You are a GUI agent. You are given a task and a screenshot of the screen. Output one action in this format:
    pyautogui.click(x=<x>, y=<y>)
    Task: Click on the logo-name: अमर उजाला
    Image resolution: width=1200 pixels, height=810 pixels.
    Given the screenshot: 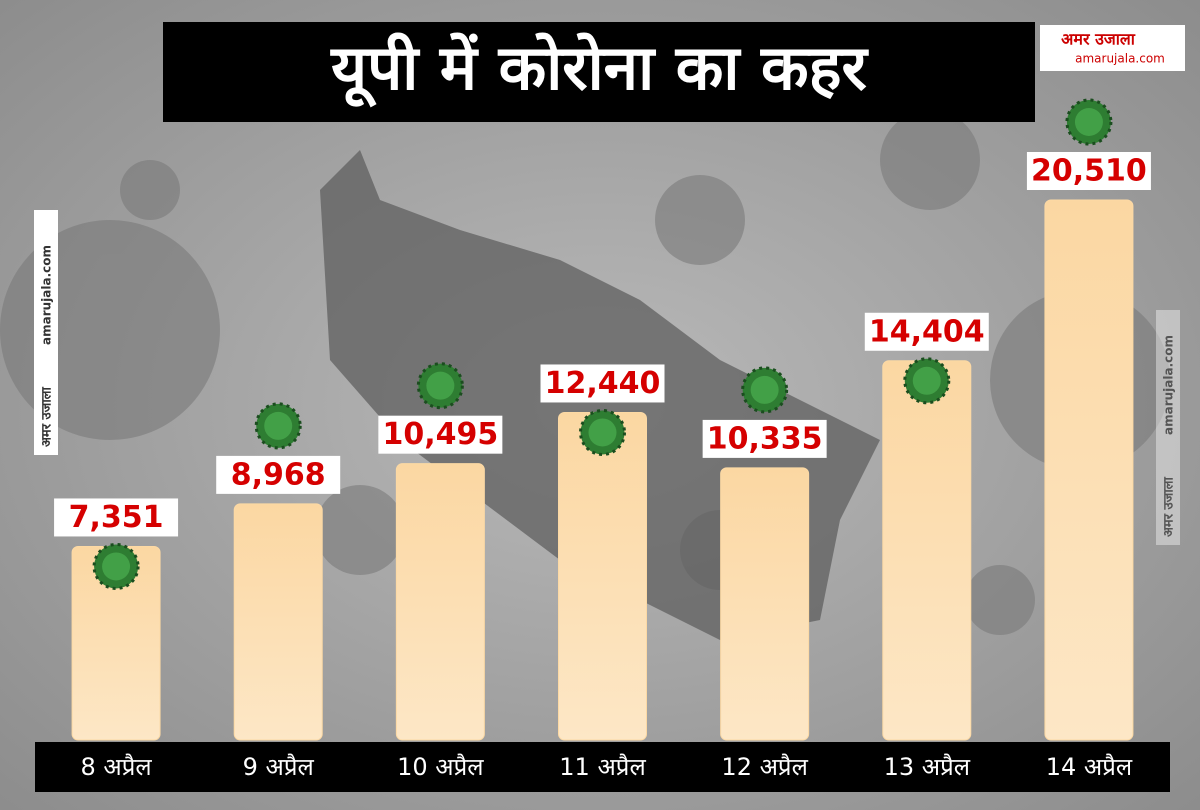 What is the action you would take?
    pyautogui.click(x=1098, y=39)
    